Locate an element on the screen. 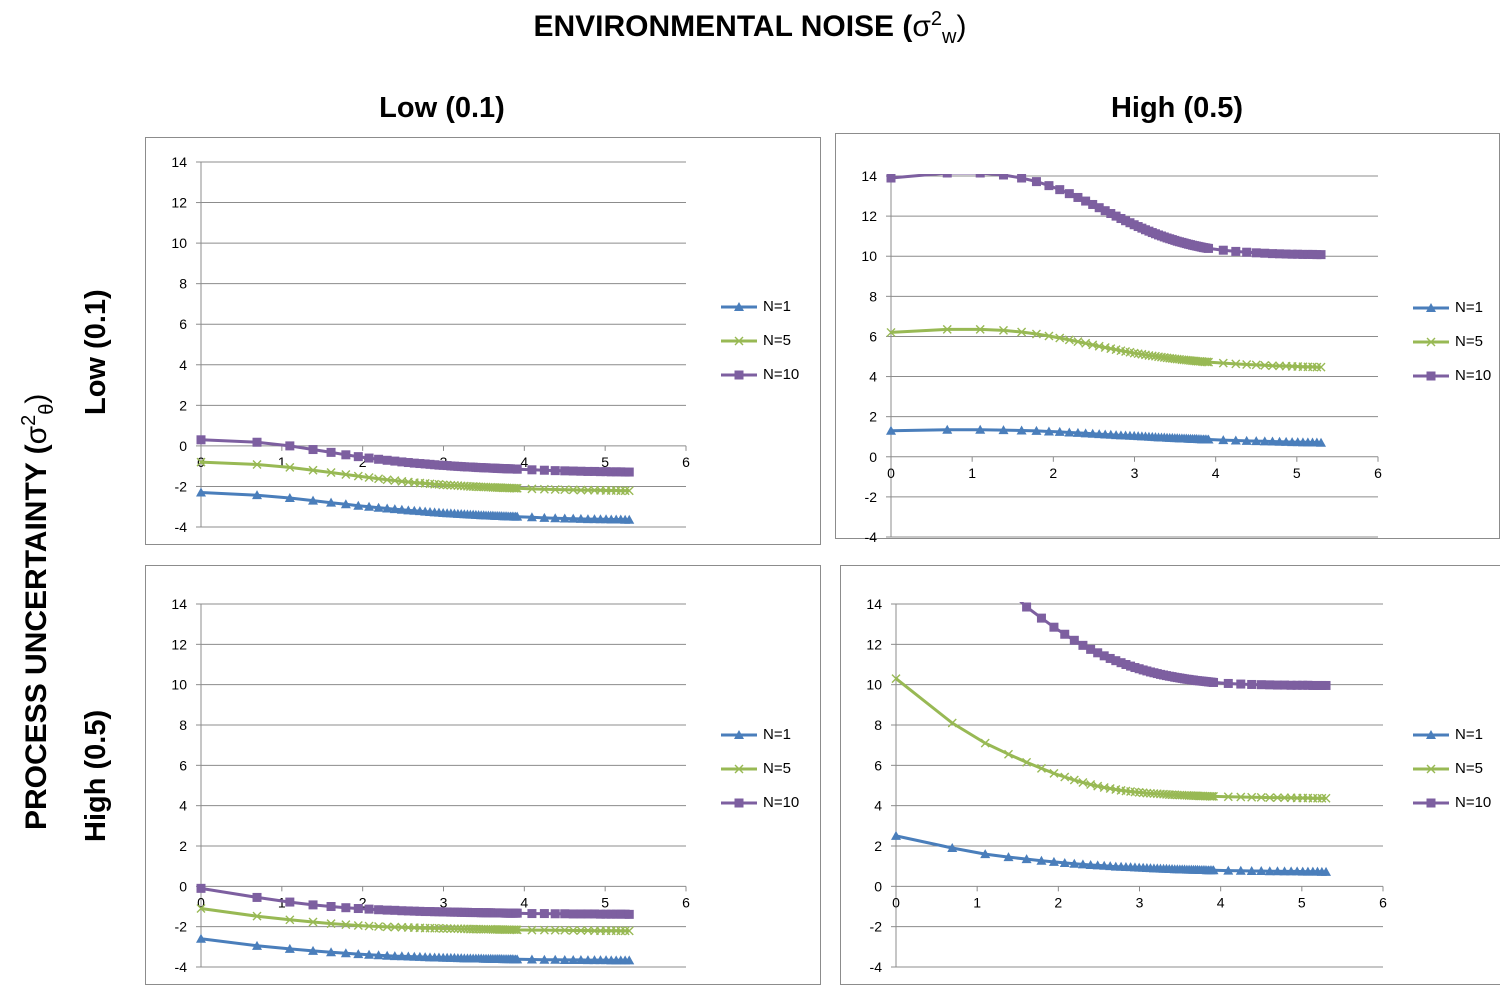 Image resolution: width=1500 pixels, height=985 pixels. figure-title-end: ) is located at coordinates (961, 26).